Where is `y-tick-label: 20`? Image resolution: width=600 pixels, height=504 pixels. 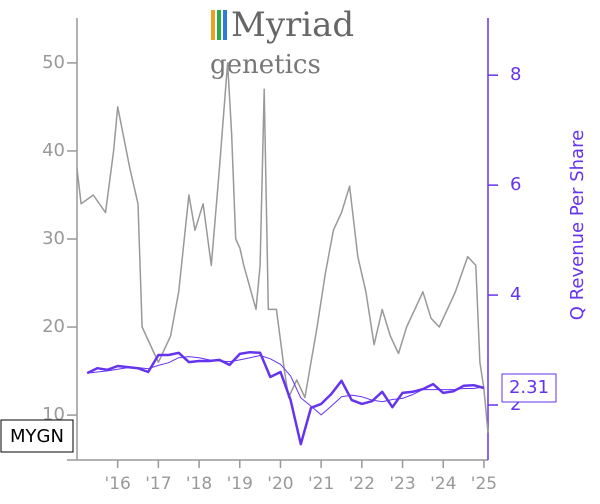 y-tick-label: 20 is located at coordinates (53, 326).